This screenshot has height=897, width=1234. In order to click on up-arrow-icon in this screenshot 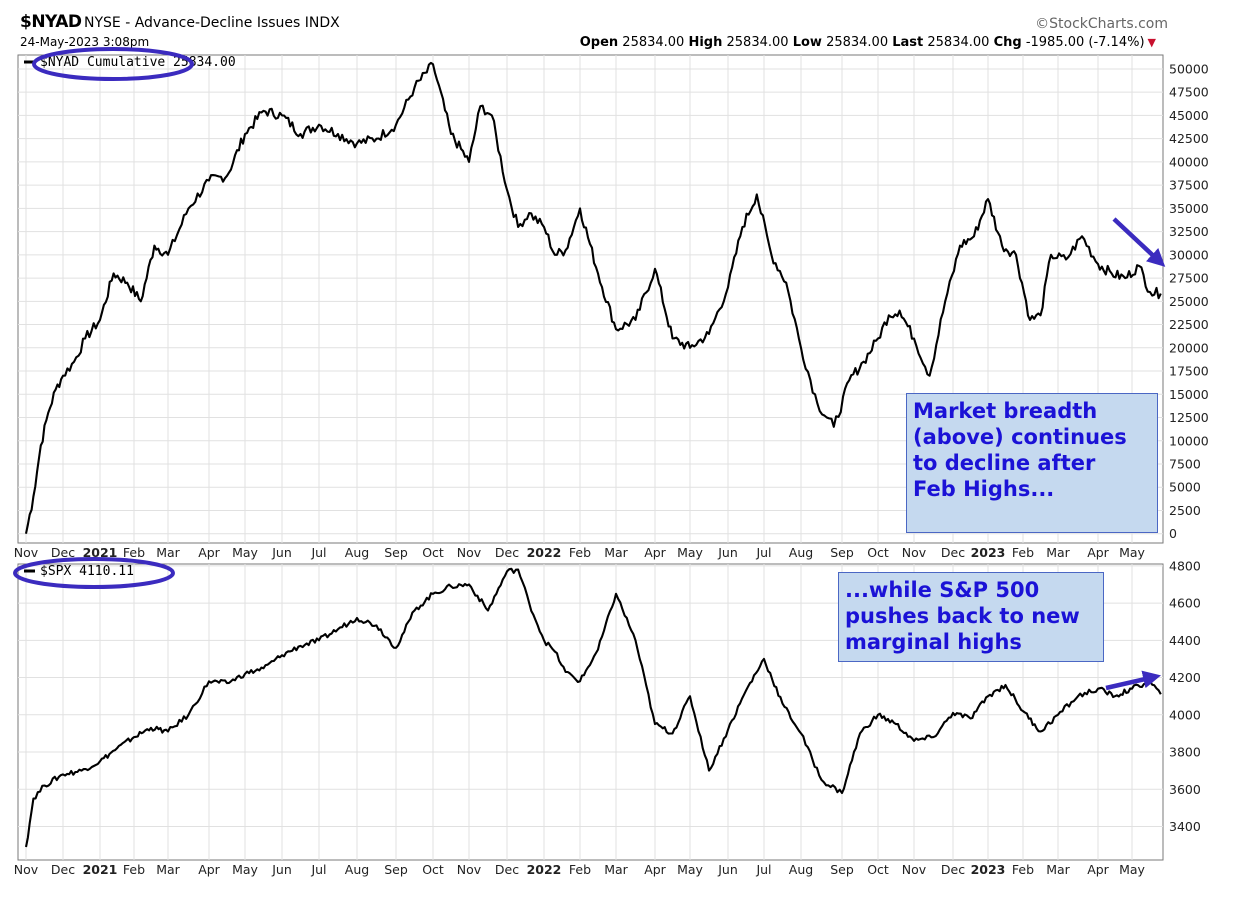, I will do `click(1133, 680)`.